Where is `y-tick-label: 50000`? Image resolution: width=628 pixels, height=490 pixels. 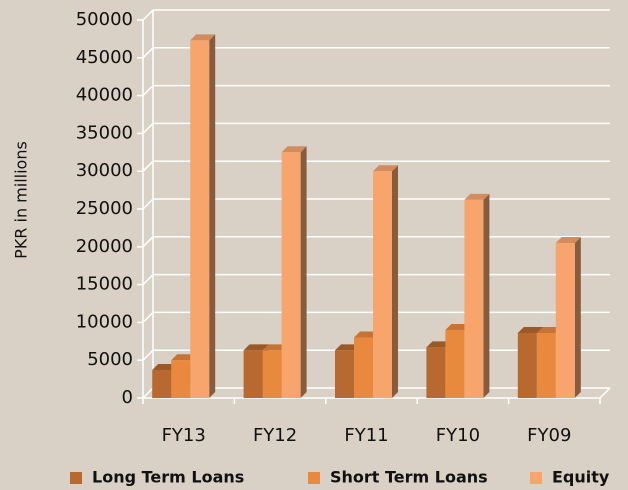
y-tick-label: 50000 is located at coordinates (104, 19).